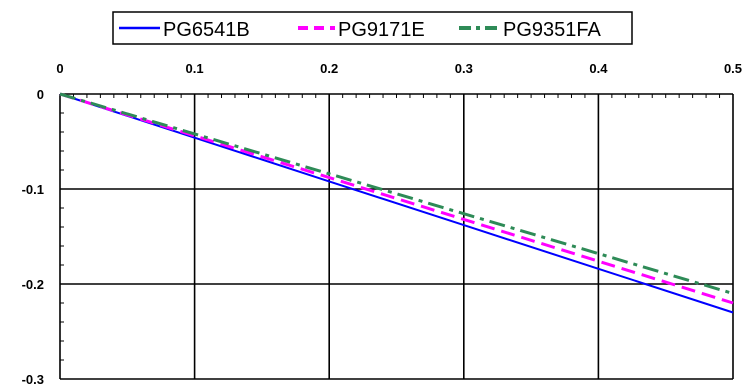  What do you see at coordinates (33, 189) in the screenshot?
I see `y-tick-label: -0.1` at bounding box center [33, 189].